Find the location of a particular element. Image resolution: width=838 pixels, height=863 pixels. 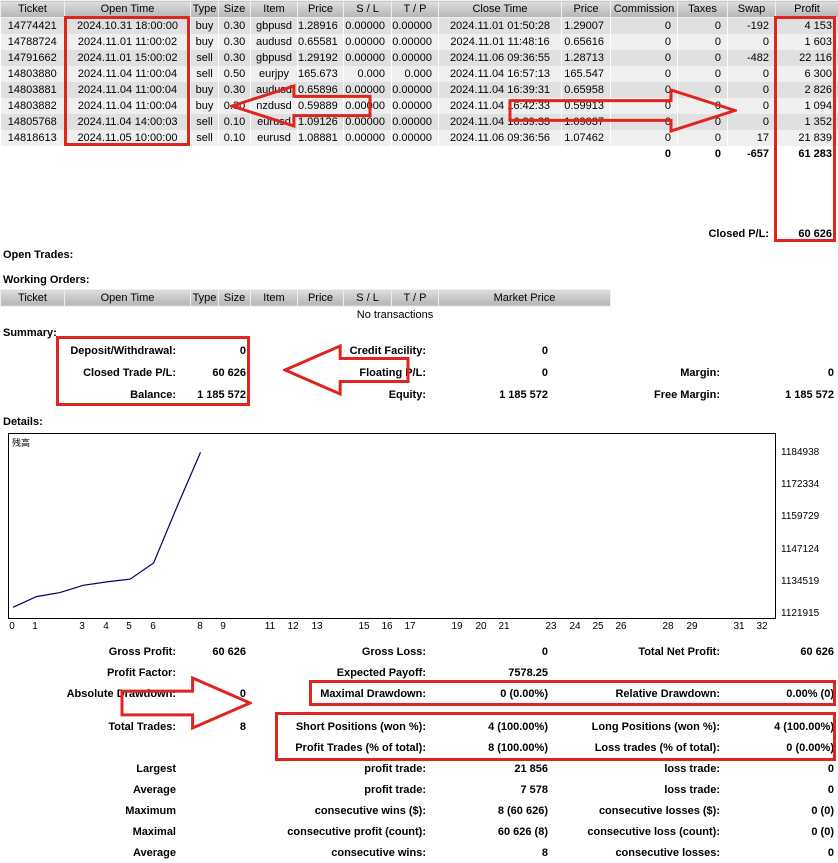

trade-cell: 1.07462 is located at coordinates (586, 137).